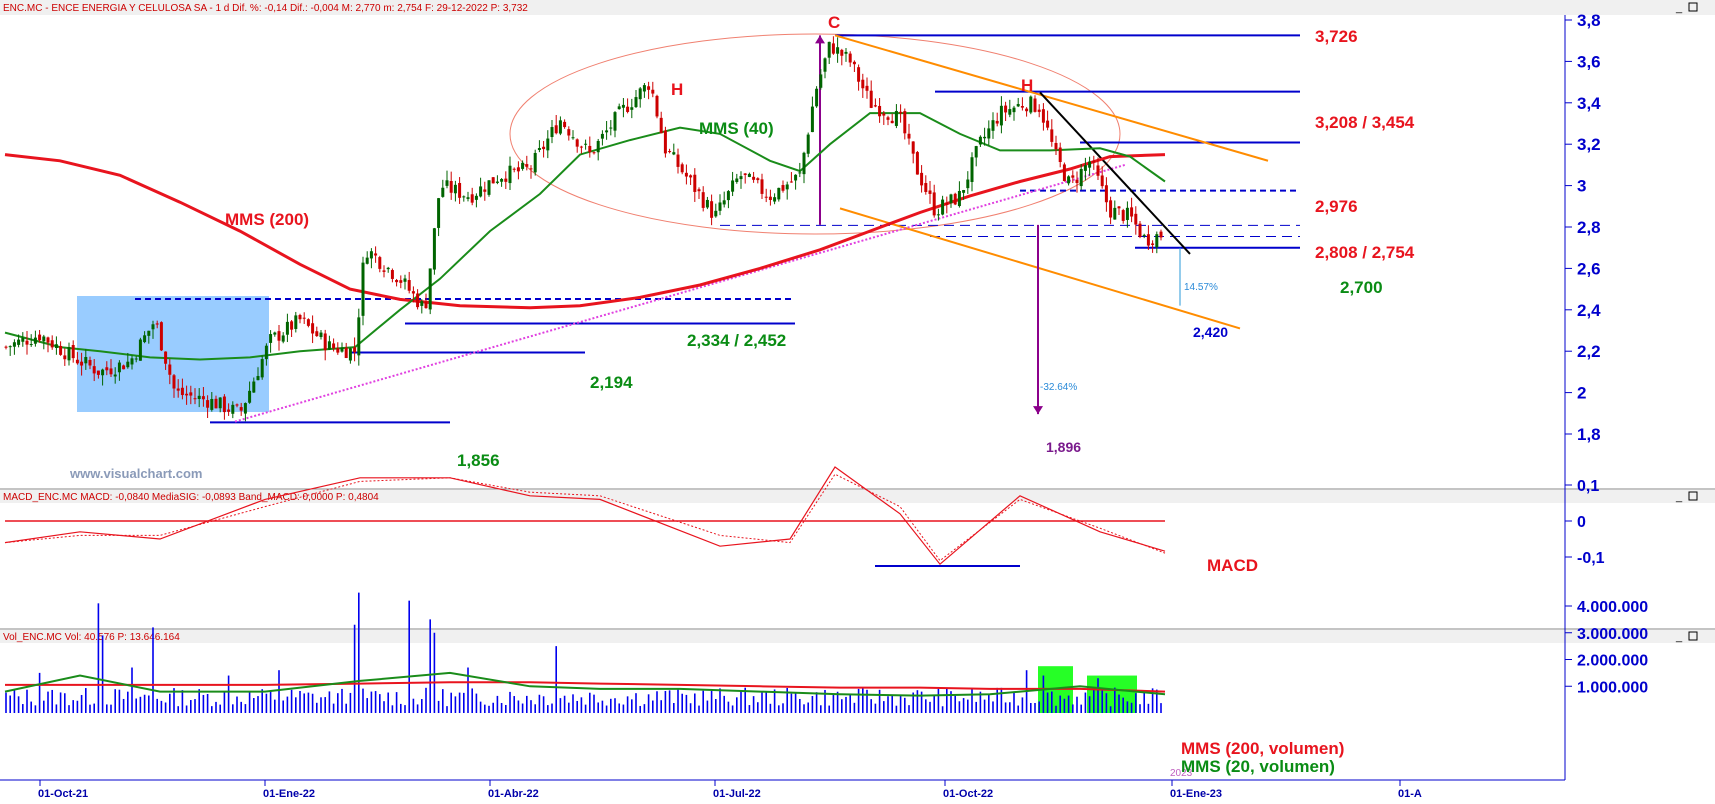  I want to click on level-label-1896: 1,896, so click(1063, 447).